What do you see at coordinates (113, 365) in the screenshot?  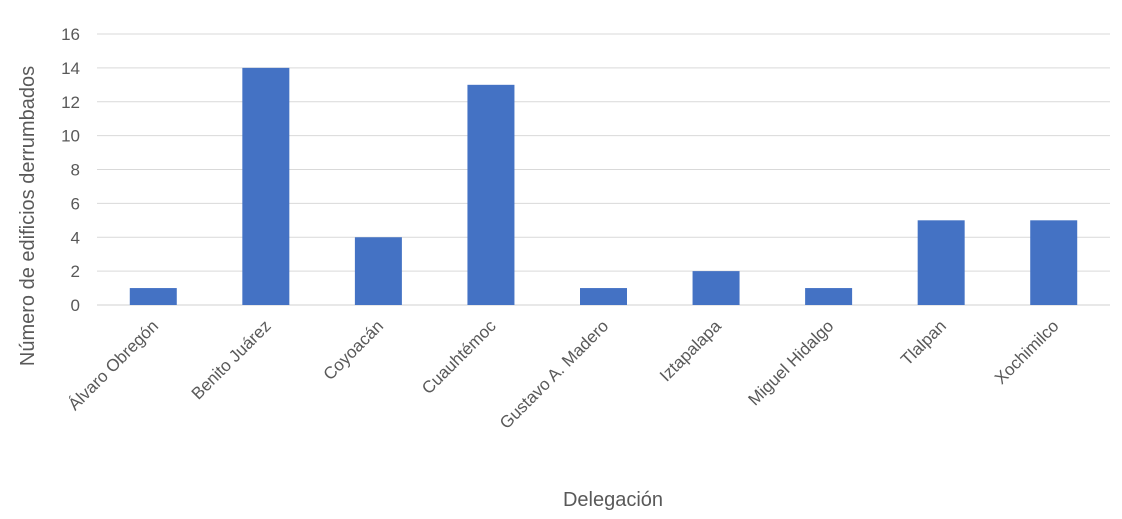 I see `x-tick-label: Álvaro Obregón` at bounding box center [113, 365].